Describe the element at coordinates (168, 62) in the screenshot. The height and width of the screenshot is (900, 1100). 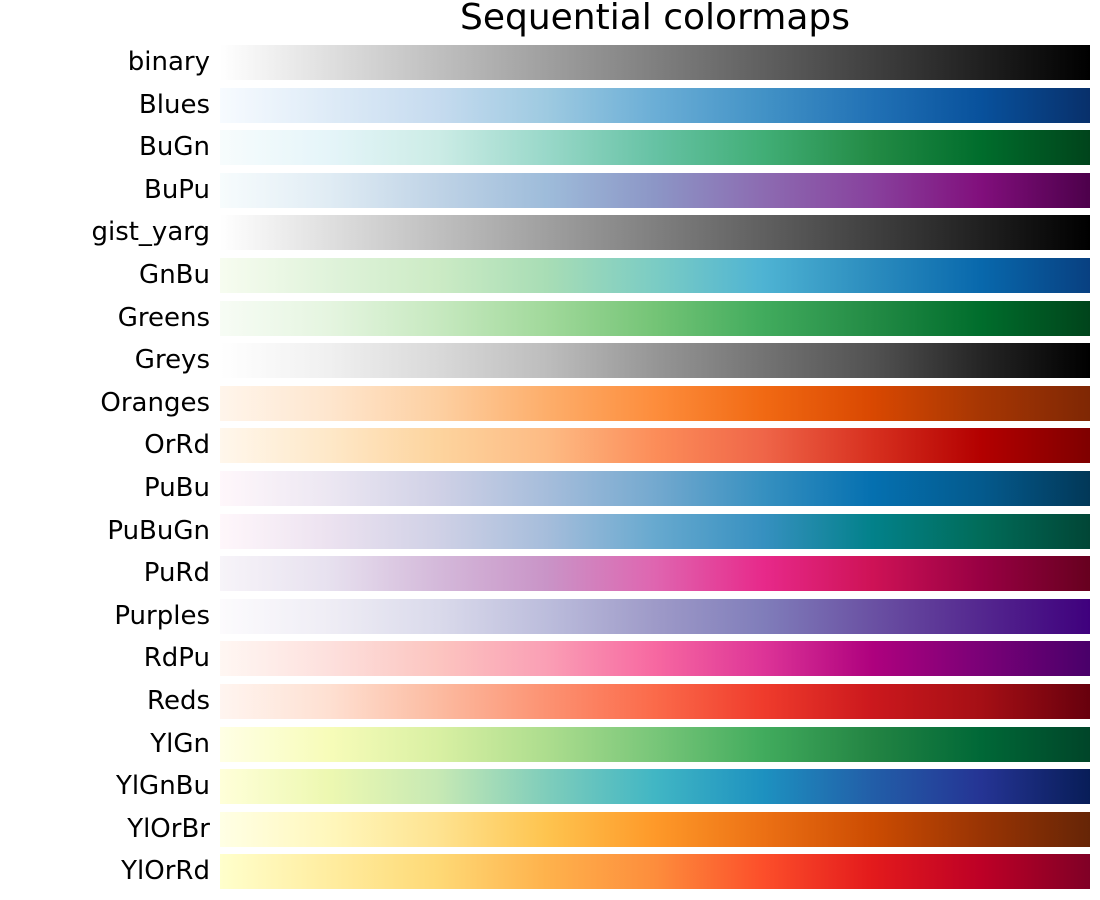
I see `colormap-label: binary` at that location.